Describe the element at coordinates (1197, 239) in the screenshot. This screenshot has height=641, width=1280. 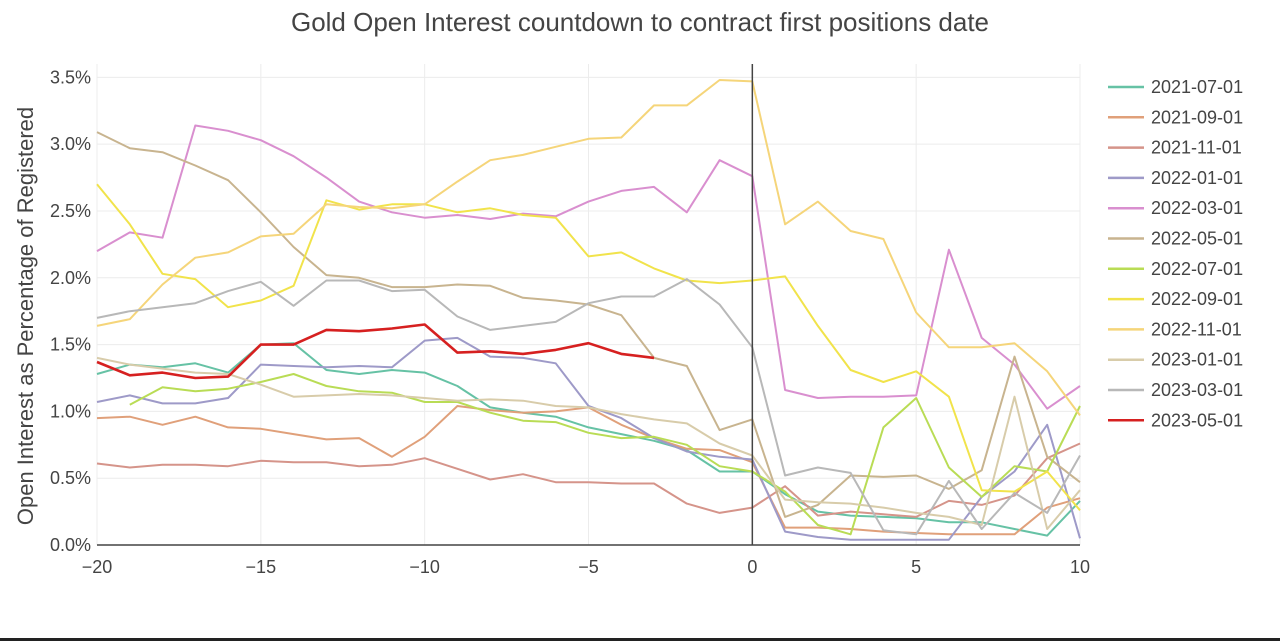
I see `legend-label: 2022-05-01` at that location.